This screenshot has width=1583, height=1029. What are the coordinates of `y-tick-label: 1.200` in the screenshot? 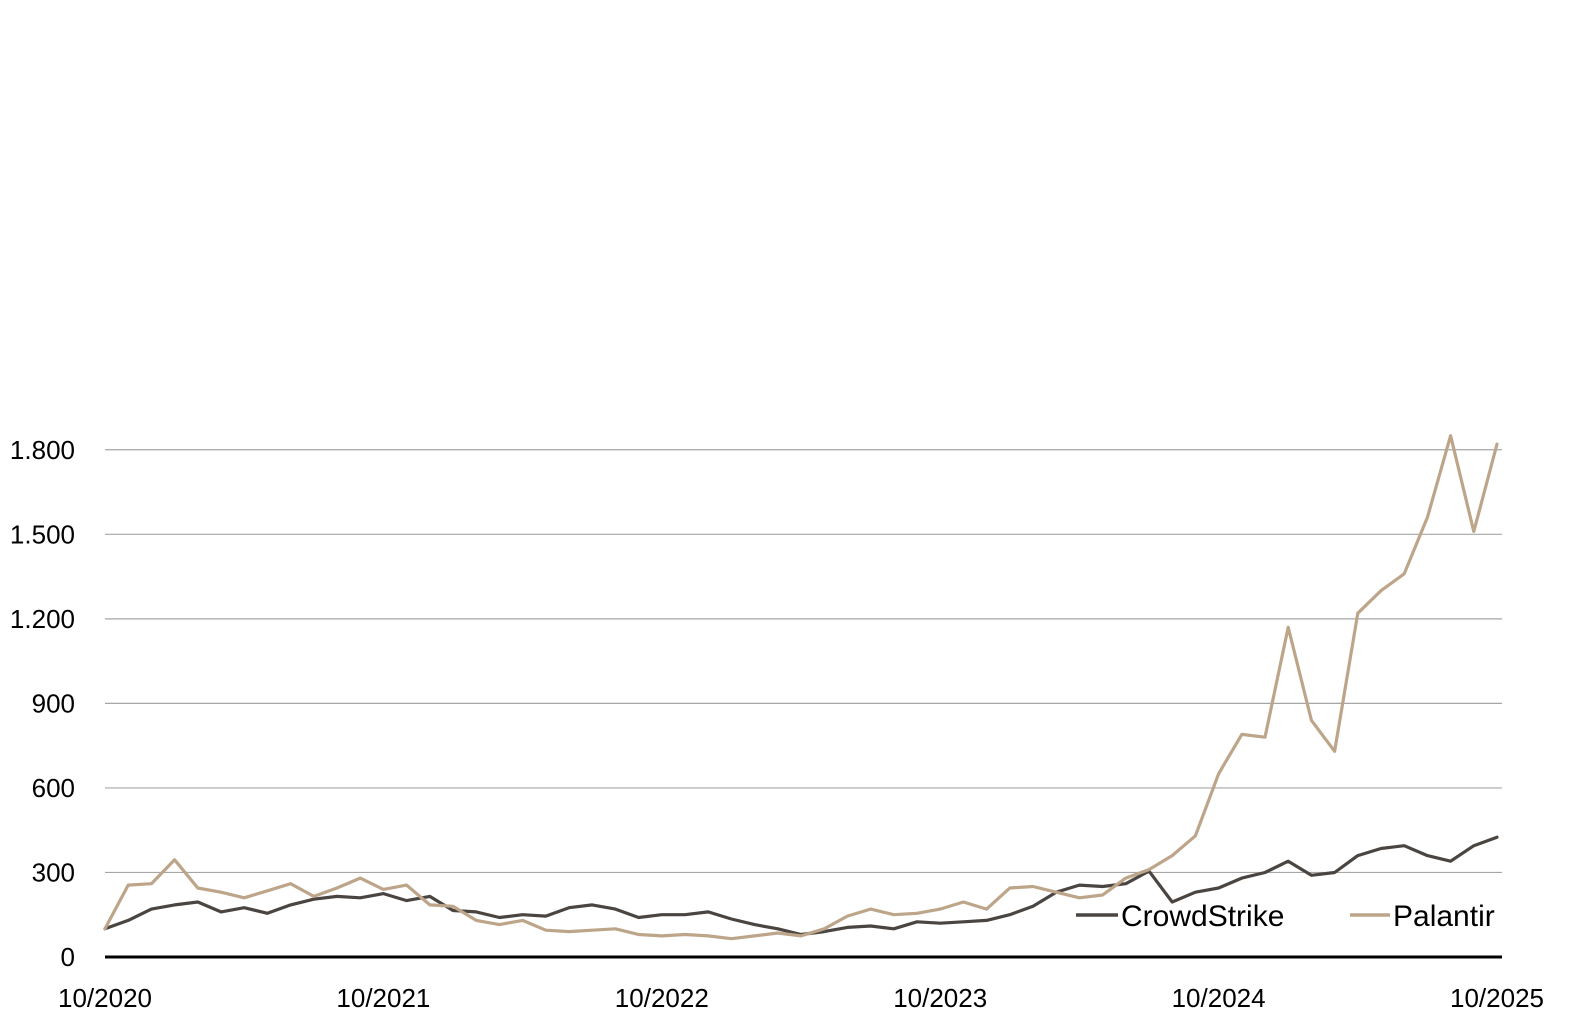 It's located at (42, 619).